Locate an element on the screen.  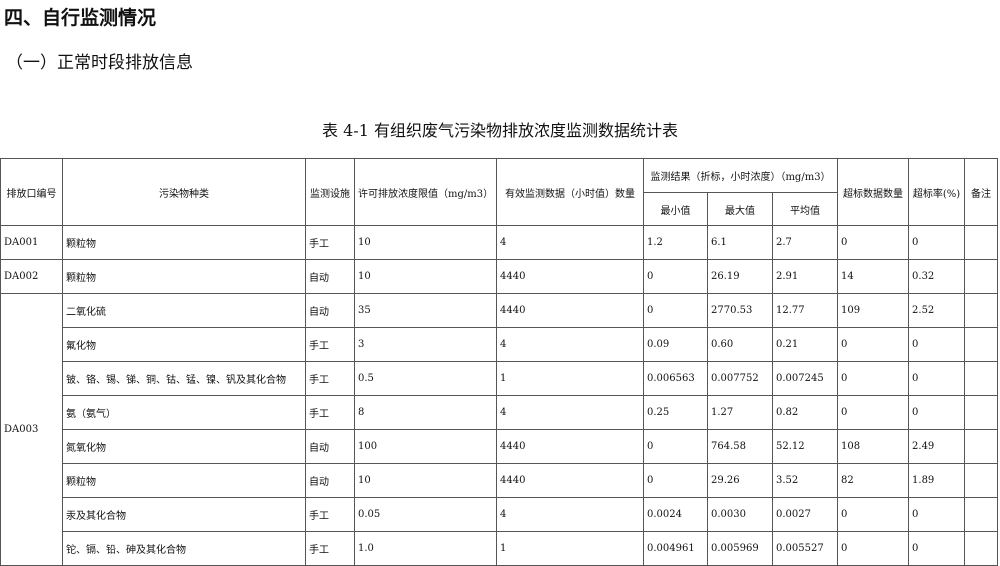
cell-min: 0.006563 is located at coordinates (675, 378).